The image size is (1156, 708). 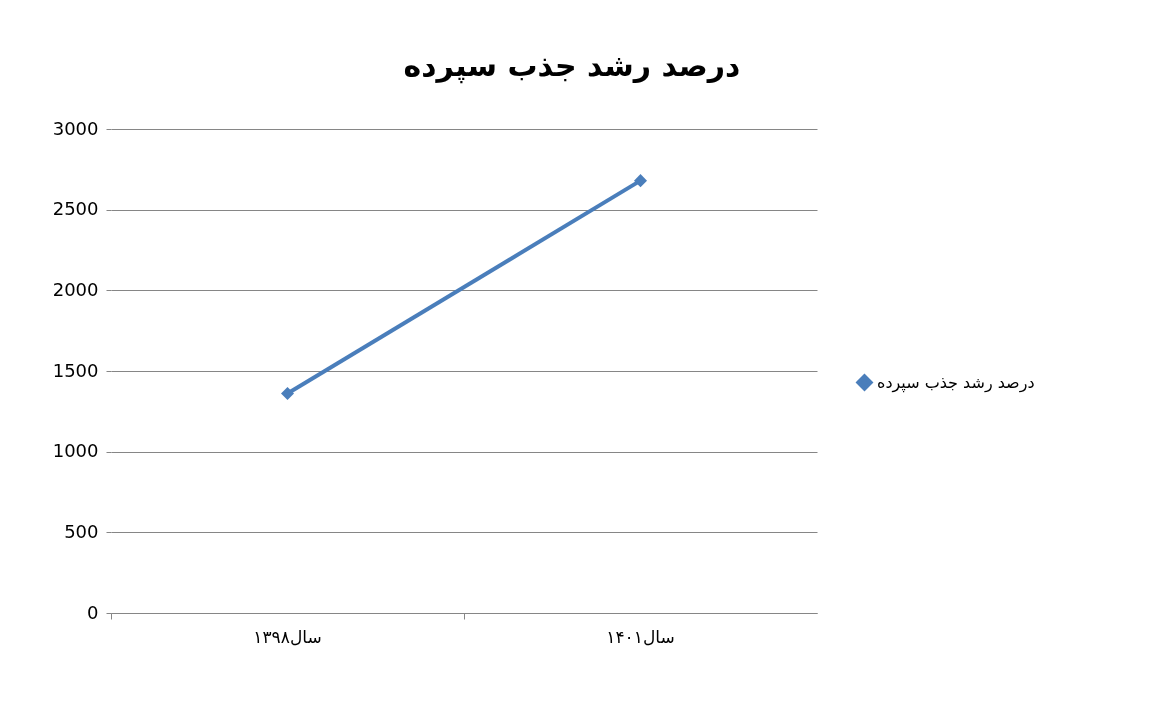 I want to click on x-tick-label: سال۱۴۰۱, so click(x=640, y=636).